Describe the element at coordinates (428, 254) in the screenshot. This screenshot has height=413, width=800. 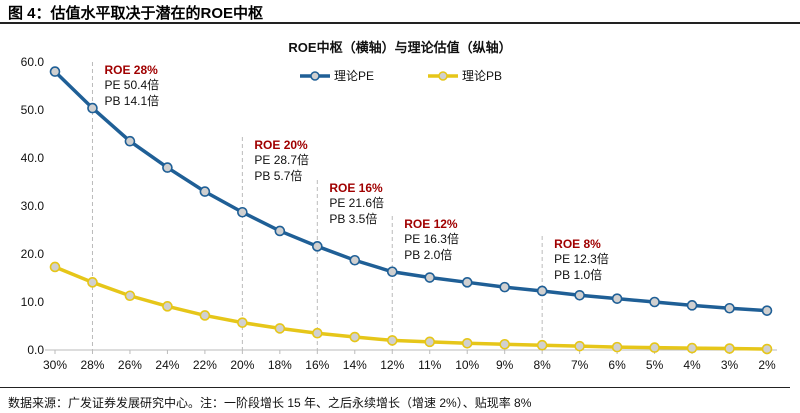
I see `annotation-pb: PB 2.0倍` at that location.